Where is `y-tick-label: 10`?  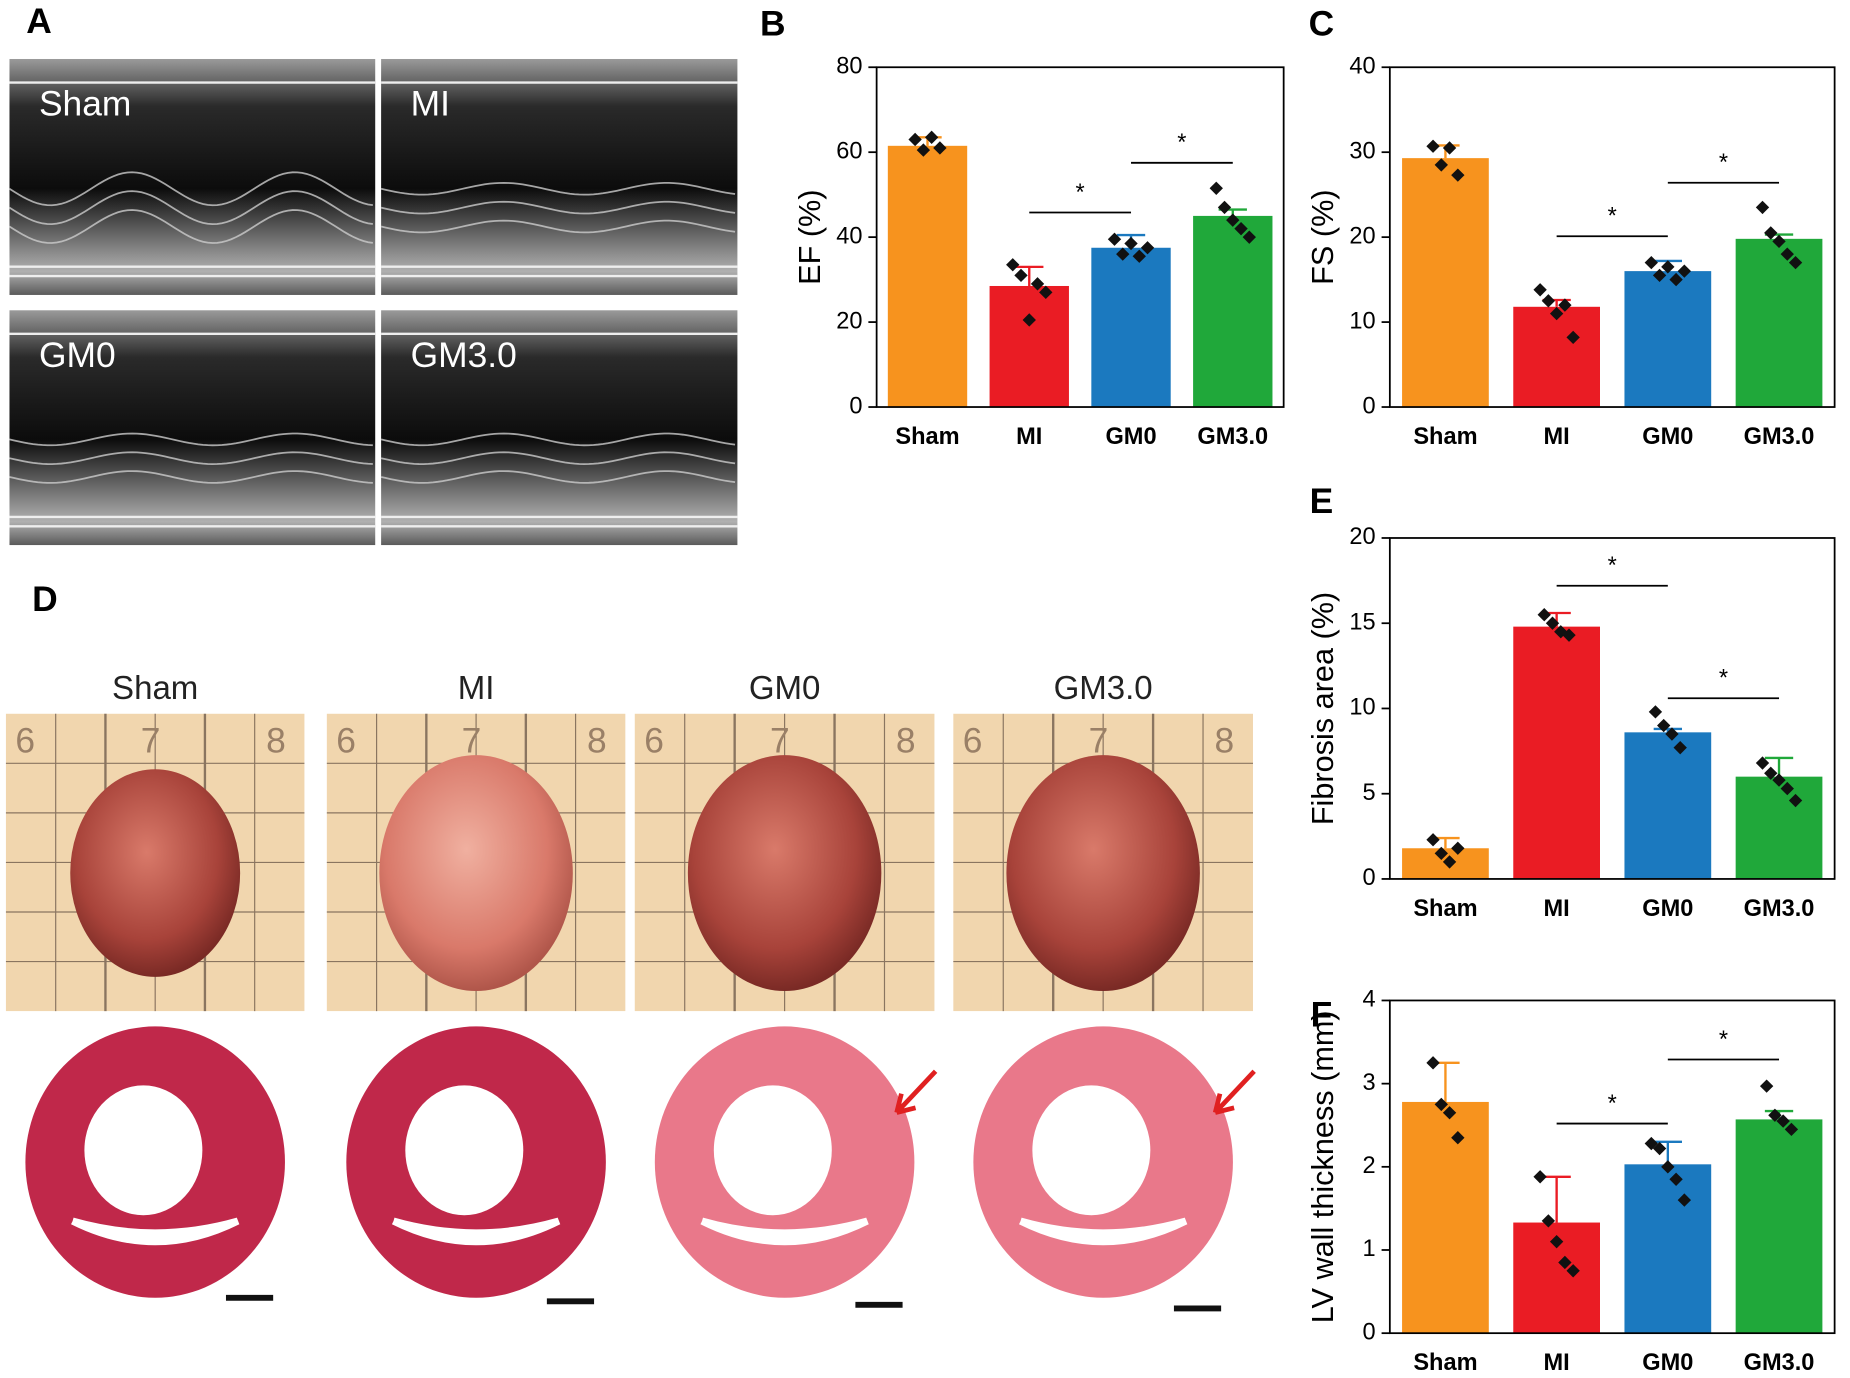
y-tick-label: 10 is located at coordinates (1362, 320).